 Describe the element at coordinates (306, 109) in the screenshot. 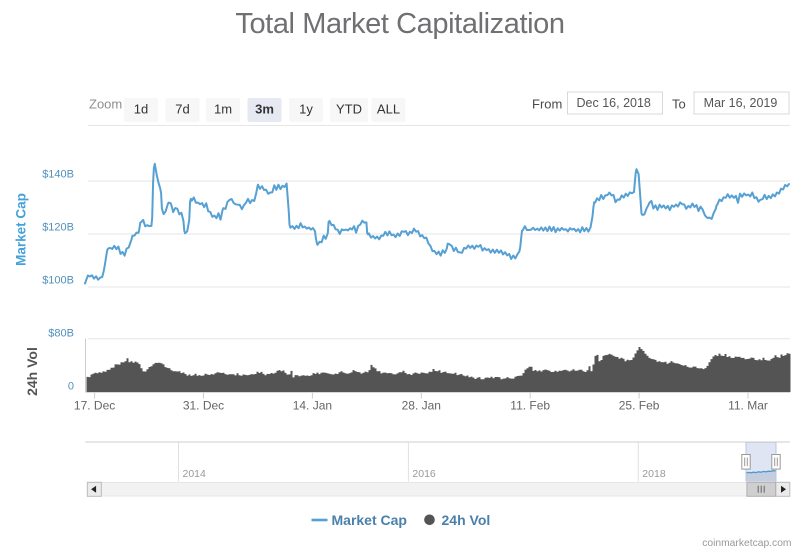

I see `svg-text: 1y` at that location.